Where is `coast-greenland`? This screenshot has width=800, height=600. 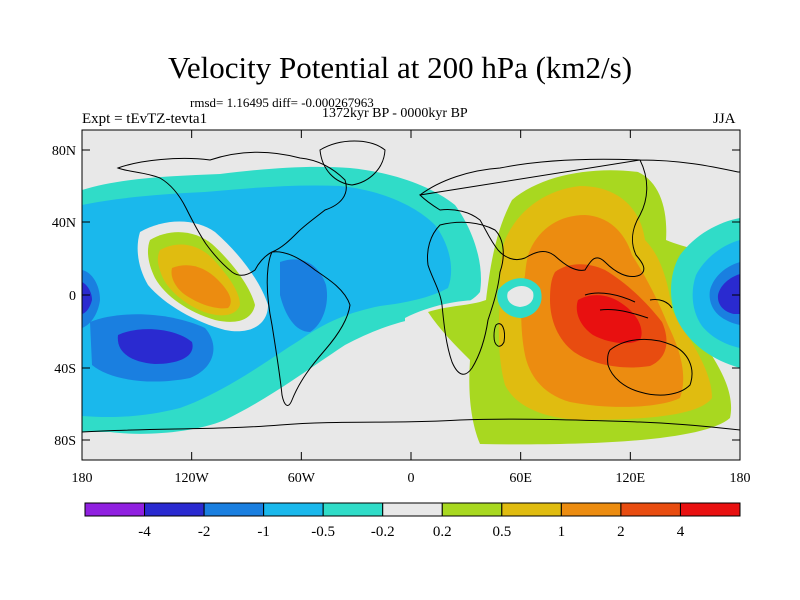
coast-greenland is located at coordinates (352, 163).